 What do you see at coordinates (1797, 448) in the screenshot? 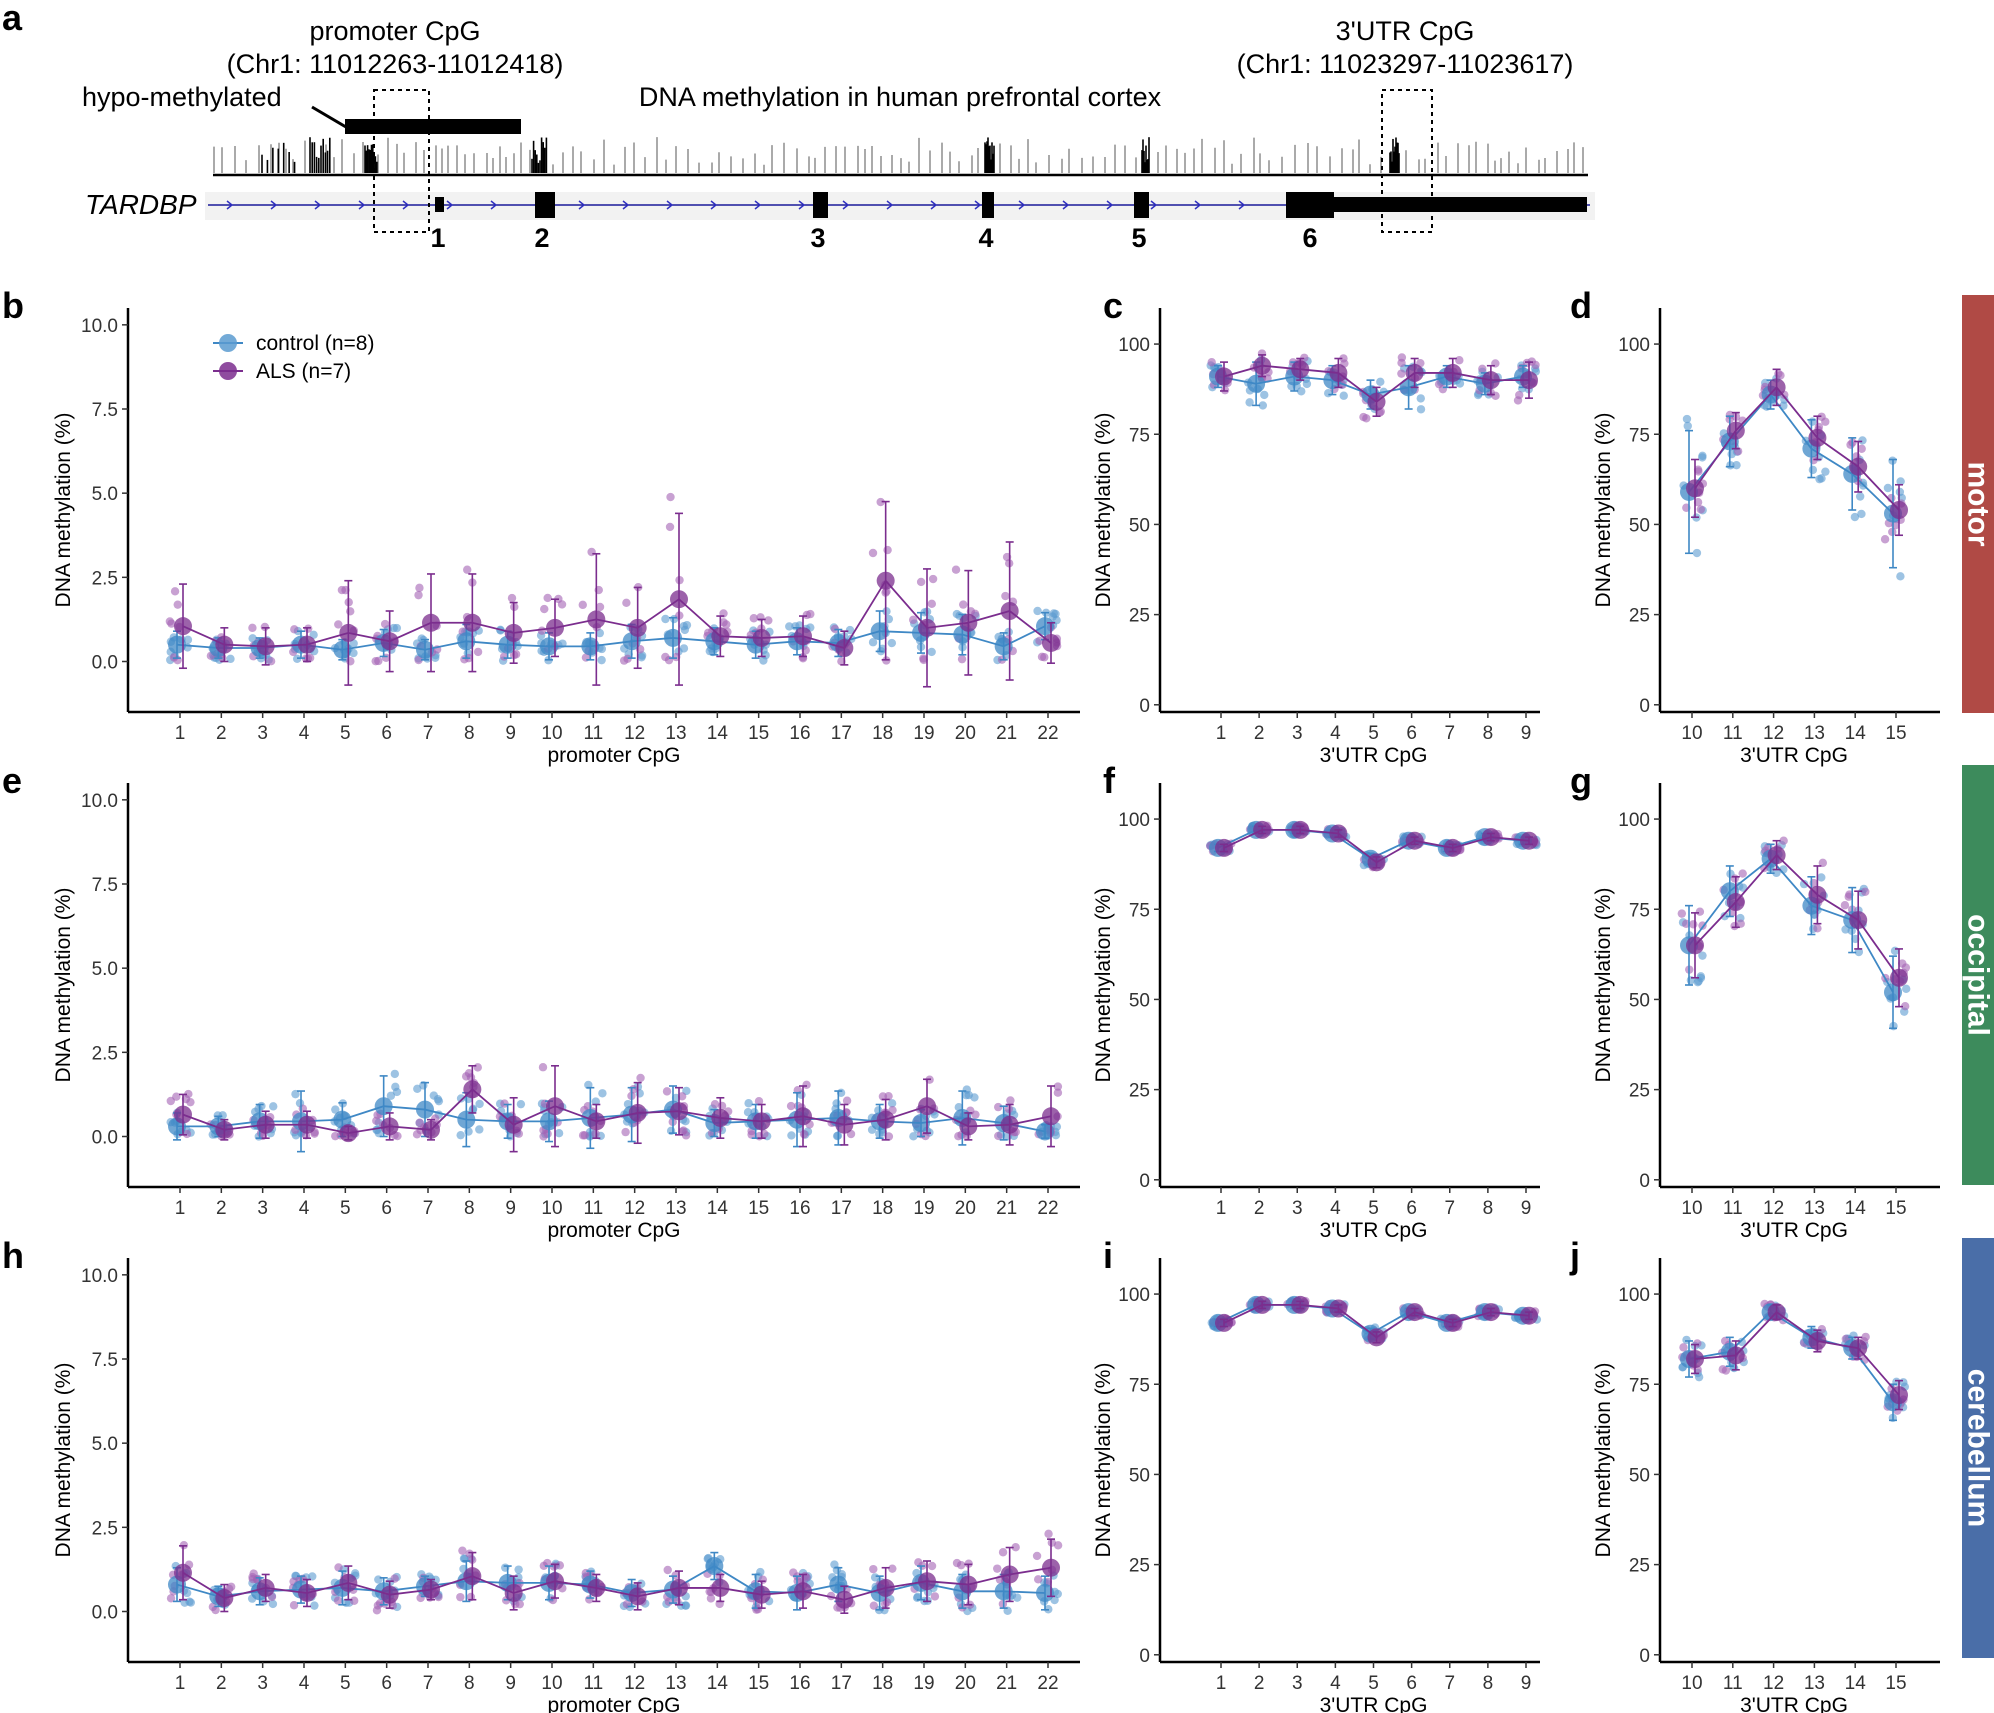
I see `series-line-als` at bounding box center [1797, 448].